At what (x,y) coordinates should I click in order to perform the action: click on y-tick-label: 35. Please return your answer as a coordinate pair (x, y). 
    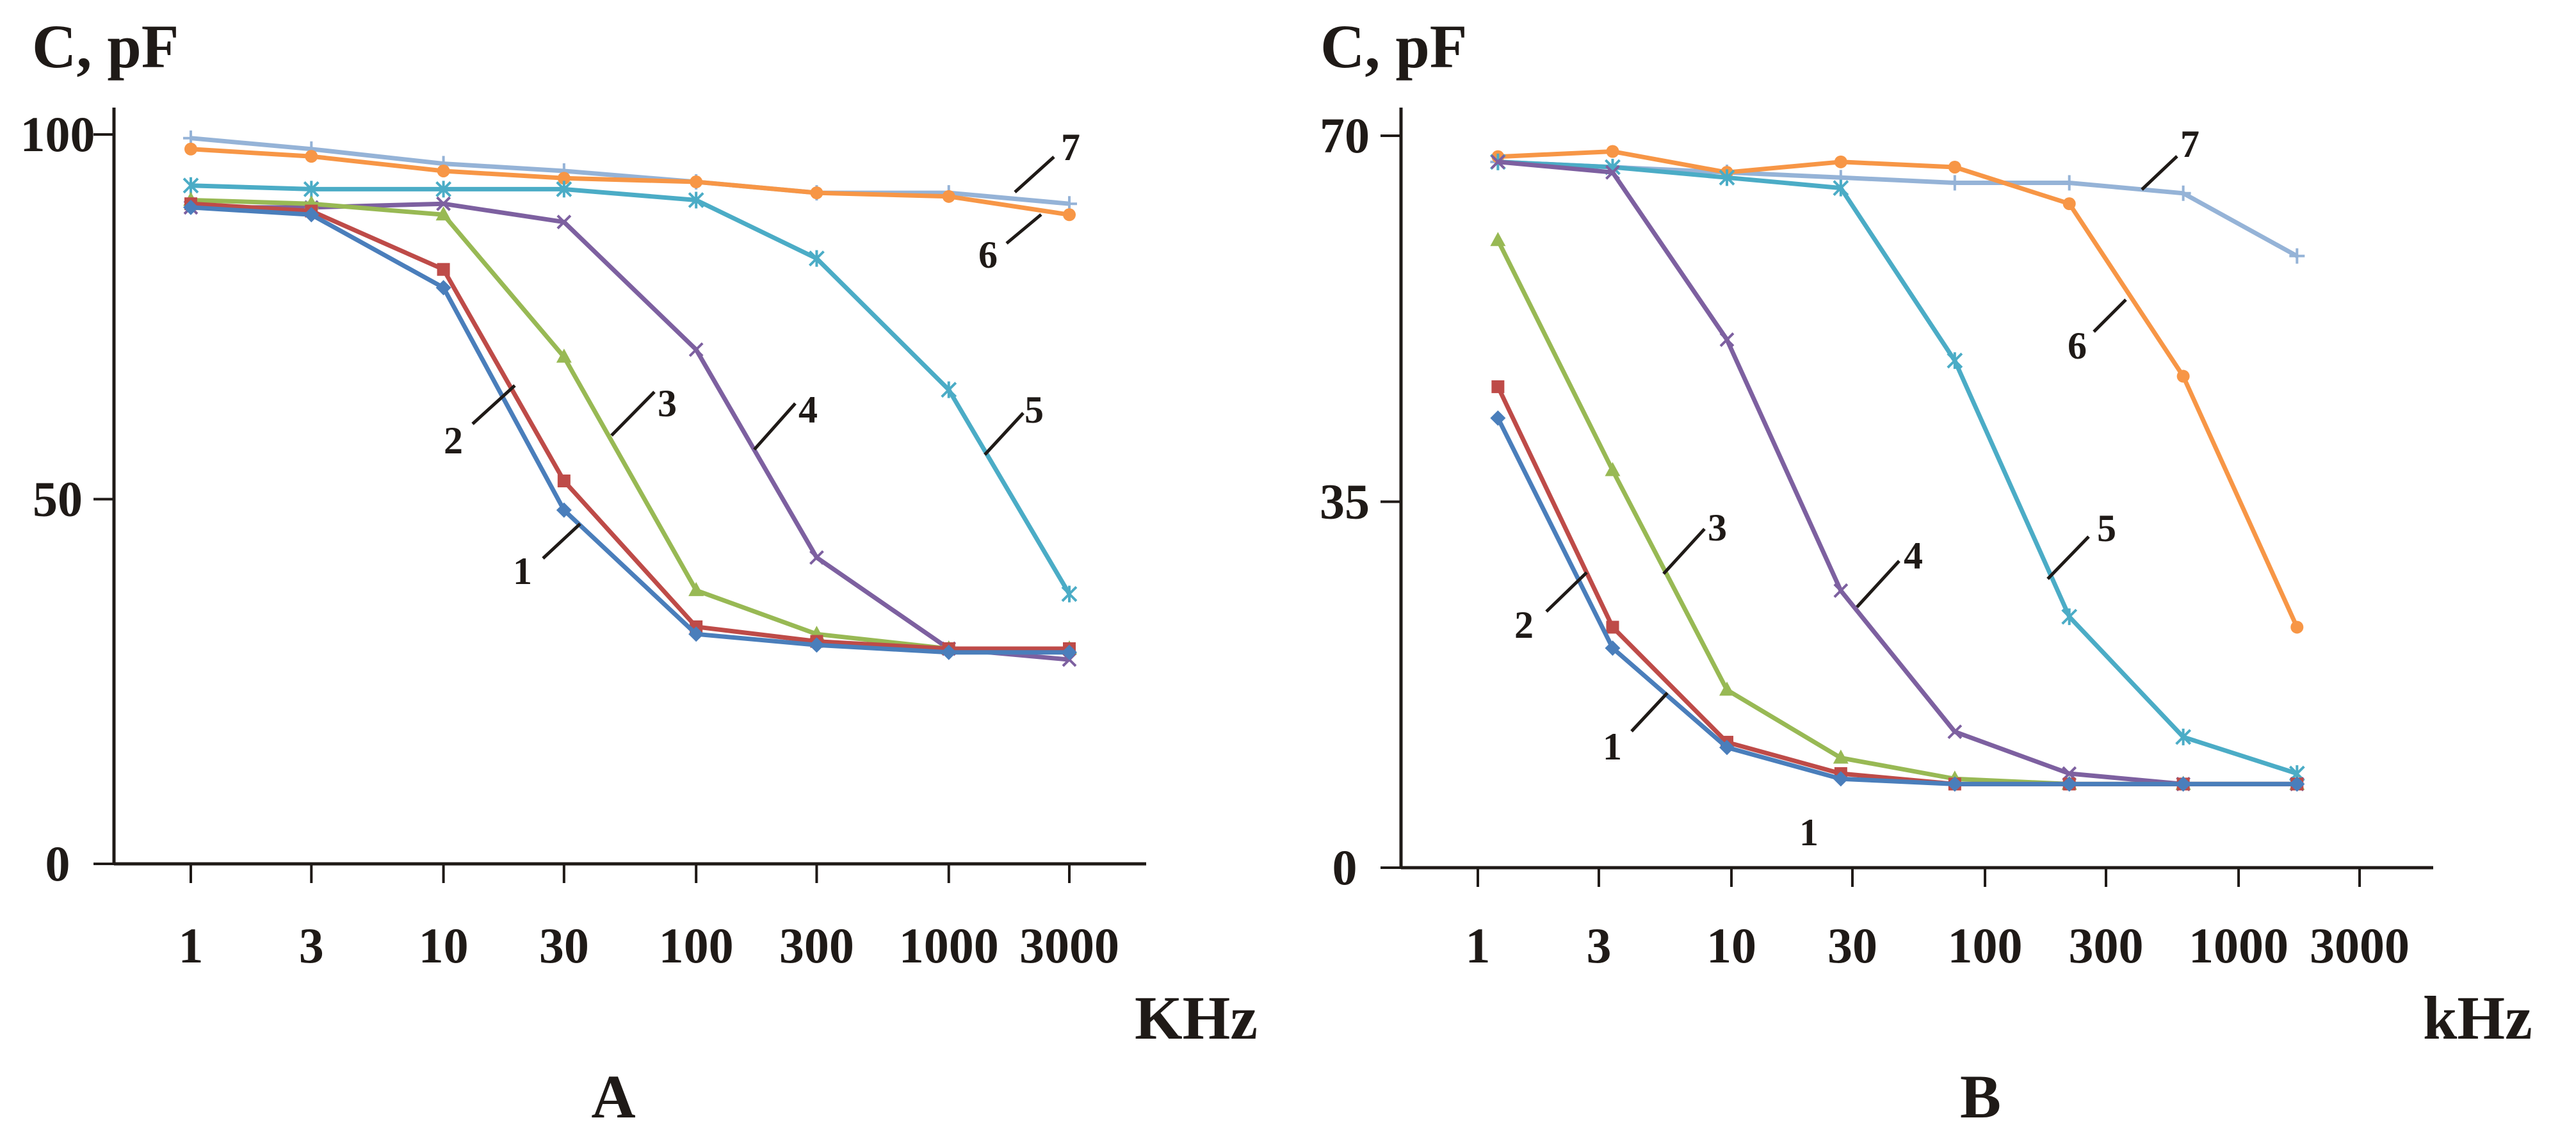
    Looking at the image, I should click on (1345, 502).